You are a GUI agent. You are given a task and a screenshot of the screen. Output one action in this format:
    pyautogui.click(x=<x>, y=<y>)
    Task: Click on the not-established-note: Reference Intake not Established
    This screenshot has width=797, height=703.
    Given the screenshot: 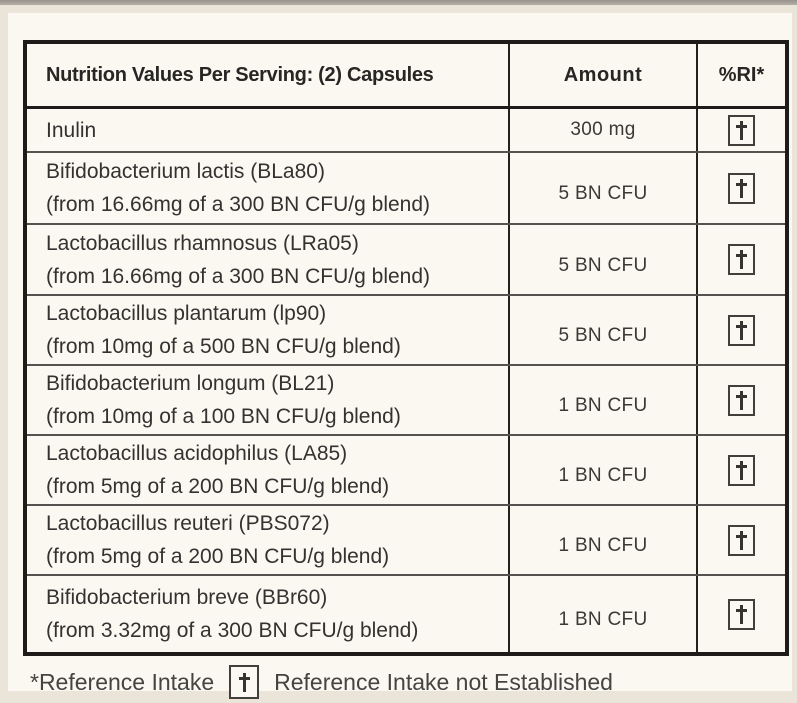 What is the action you would take?
    pyautogui.click(x=443, y=681)
    